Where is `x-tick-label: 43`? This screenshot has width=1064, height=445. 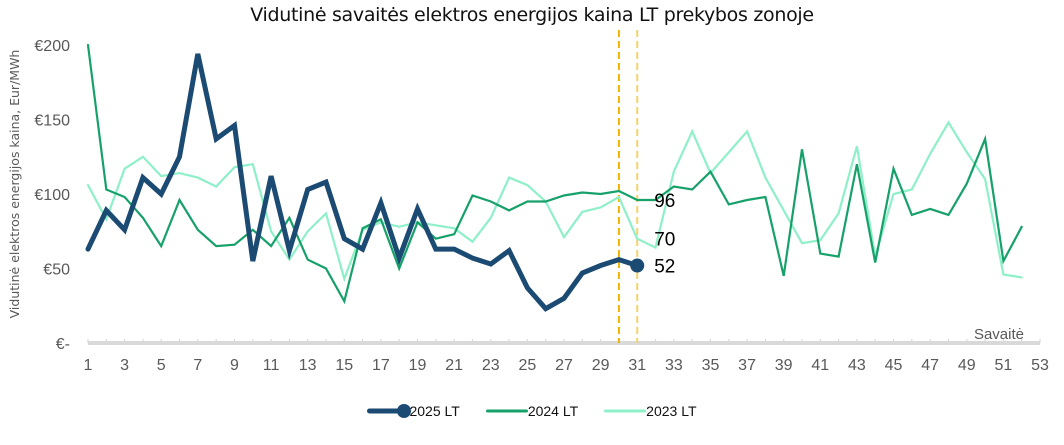
x-tick-label: 43 is located at coordinates (857, 365).